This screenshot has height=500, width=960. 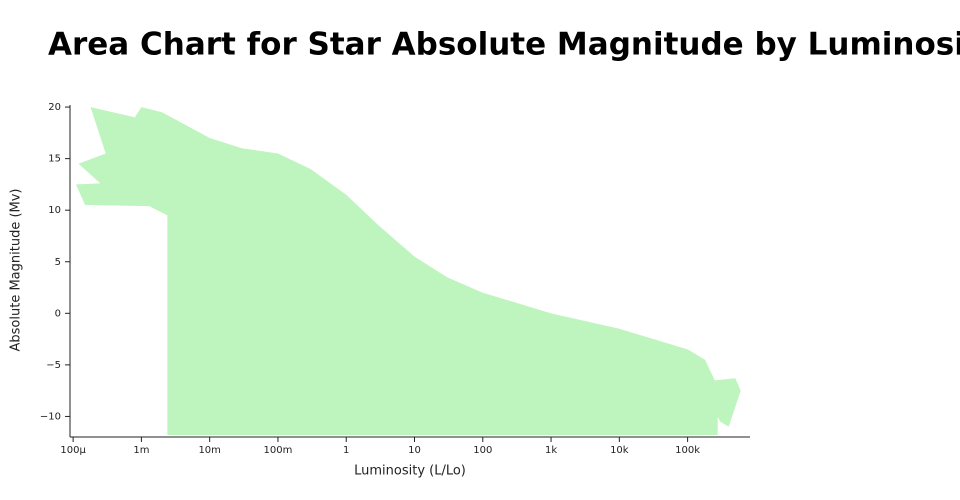 What do you see at coordinates (54, 107) in the screenshot?
I see `y-tick-label: 20` at bounding box center [54, 107].